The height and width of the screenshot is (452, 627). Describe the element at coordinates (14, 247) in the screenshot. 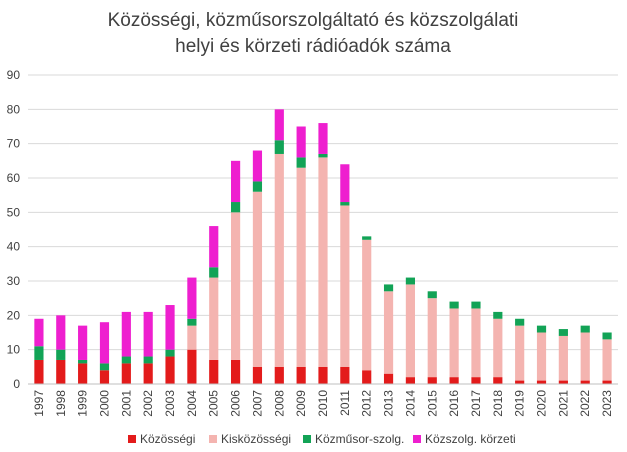

I see `y-tick-label: 40` at that location.